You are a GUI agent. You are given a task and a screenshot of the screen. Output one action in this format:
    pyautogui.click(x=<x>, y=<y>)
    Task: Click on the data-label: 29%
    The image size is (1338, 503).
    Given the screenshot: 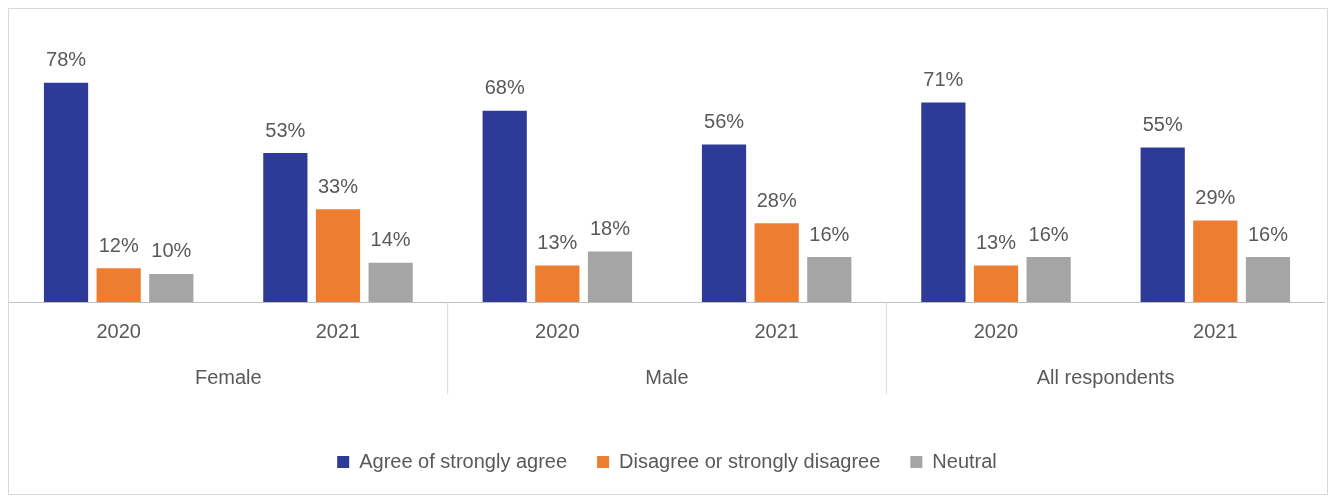 What is the action you would take?
    pyautogui.click(x=1215, y=196)
    